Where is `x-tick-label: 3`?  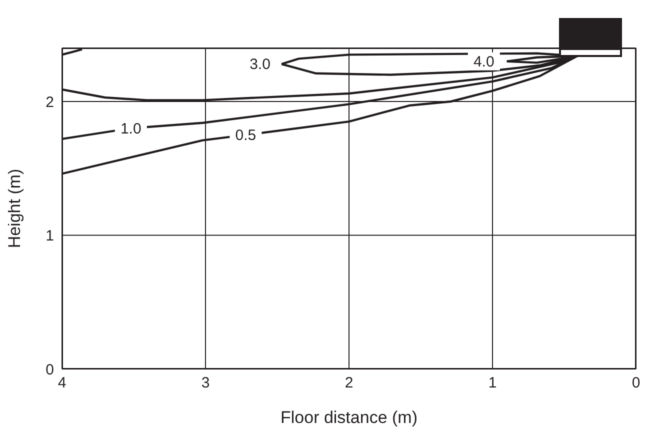
x-tick-label: 3 is located at coordinates (205, 383).